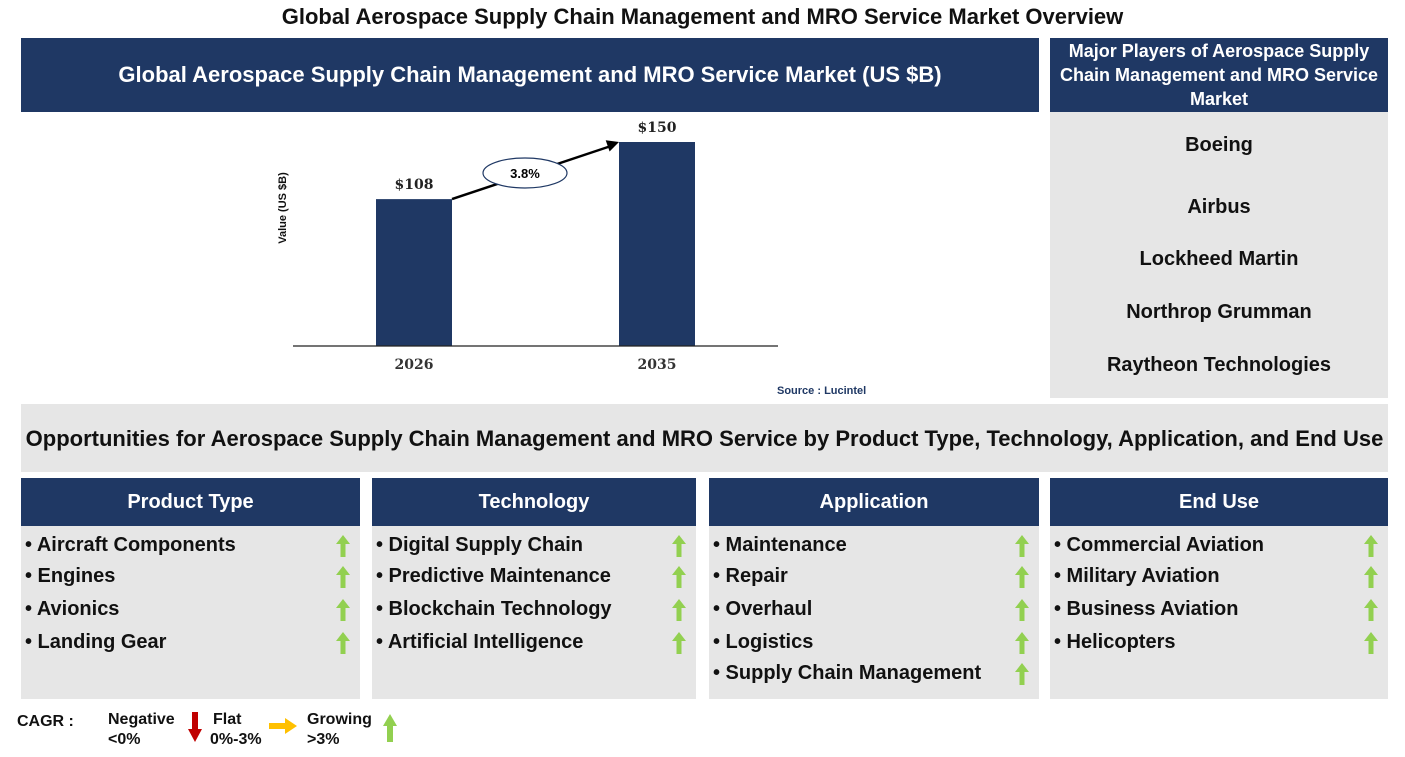 This screenshot has width=1405, height=757. What do you see at coordinates (1115, 642) in the screenshot?
I see `segment-item: • Helicopters` at bounding box center [1115, 642].